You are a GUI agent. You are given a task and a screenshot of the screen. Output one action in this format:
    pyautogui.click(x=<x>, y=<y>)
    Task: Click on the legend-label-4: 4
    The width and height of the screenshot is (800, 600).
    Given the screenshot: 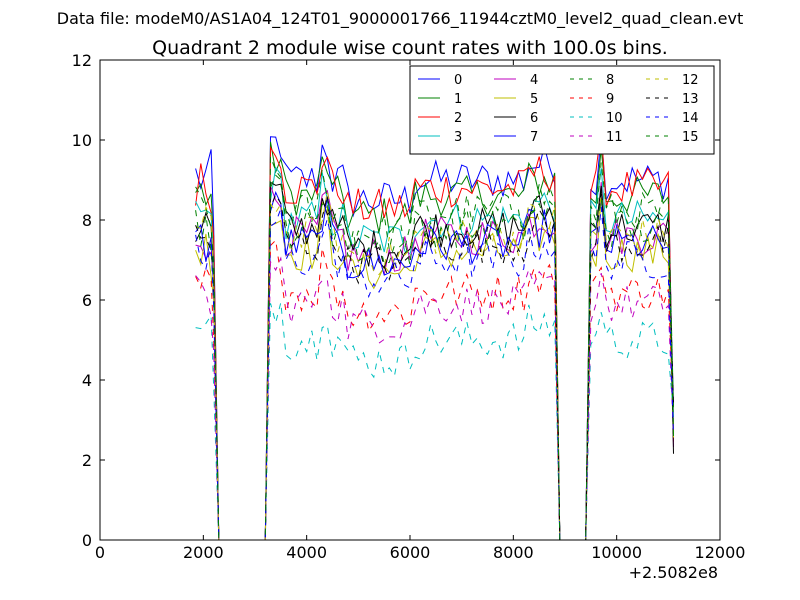 What is the action you would take?
    pyautogui.click(x=534, y=80)
    